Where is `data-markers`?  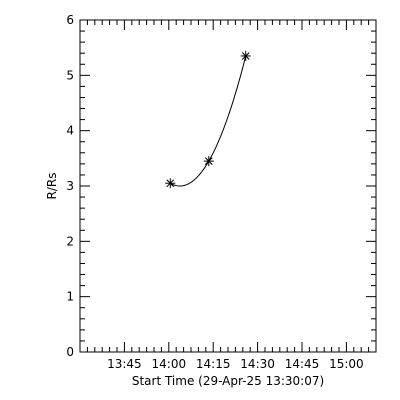
data-markers is located at coordinates (208, 119).